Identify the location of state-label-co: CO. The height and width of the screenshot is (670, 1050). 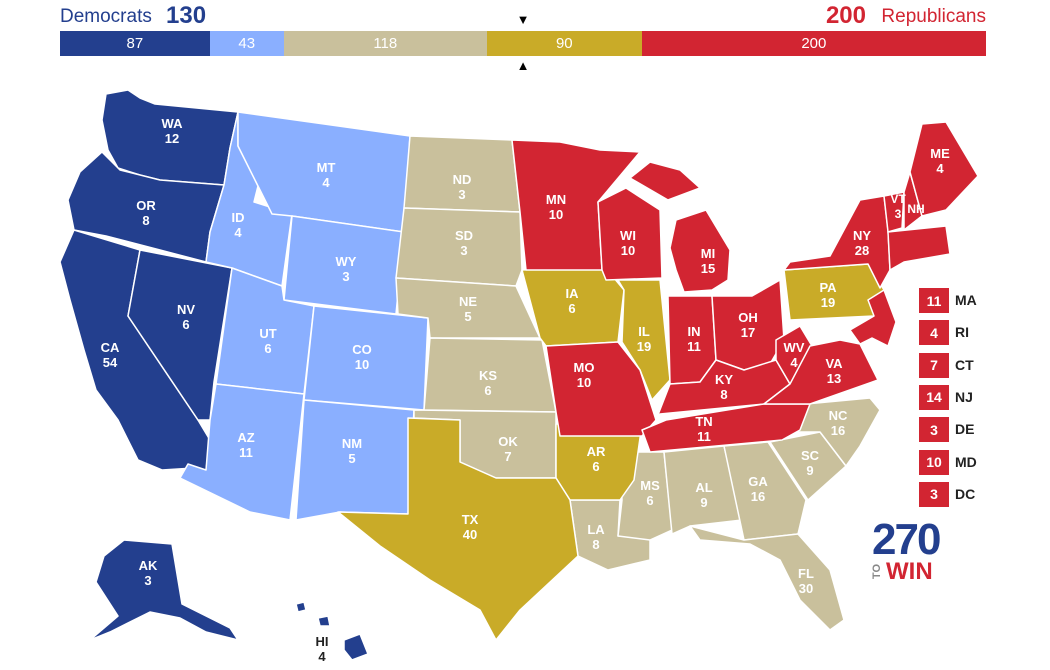
(362, 349).